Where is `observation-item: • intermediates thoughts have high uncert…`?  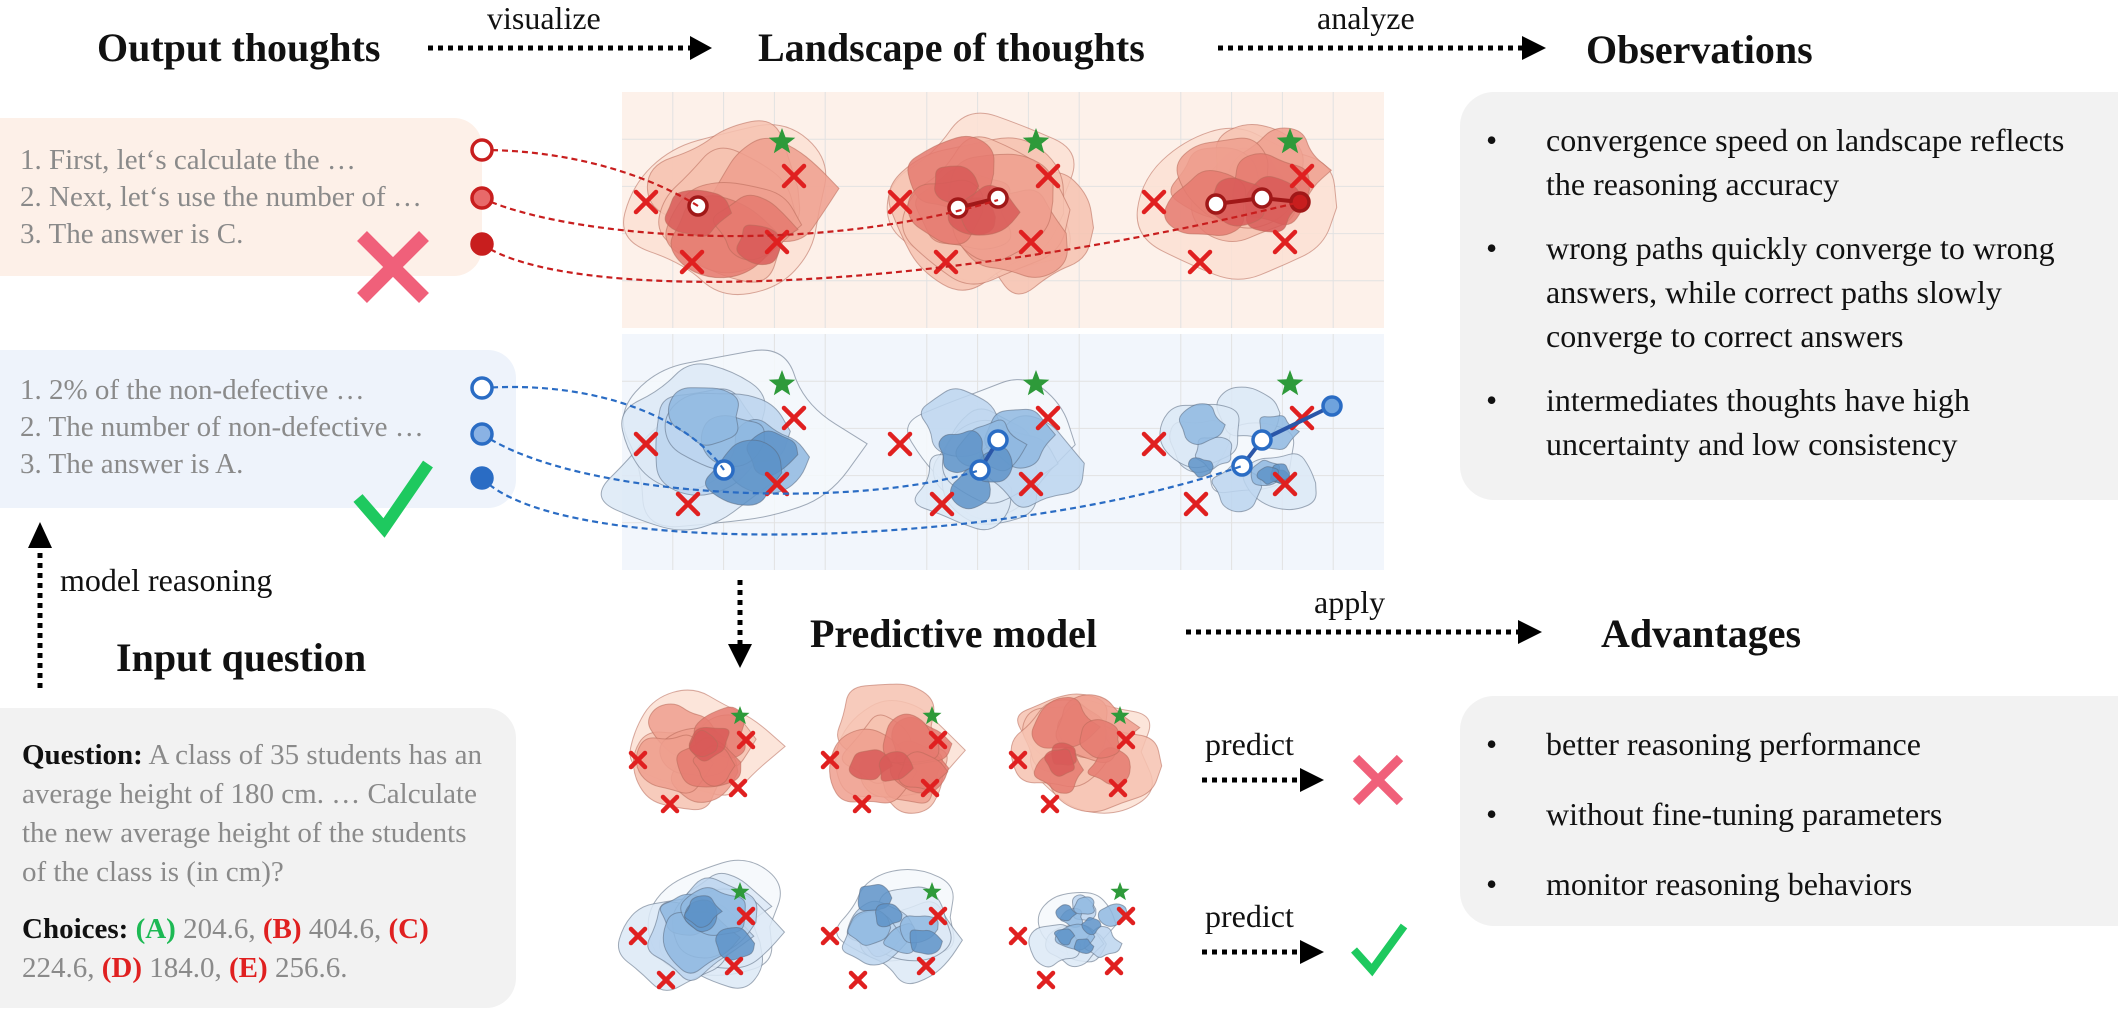
observation-item: • intermediates thoughts have high uncert… is located at coordinates (1775, 422).